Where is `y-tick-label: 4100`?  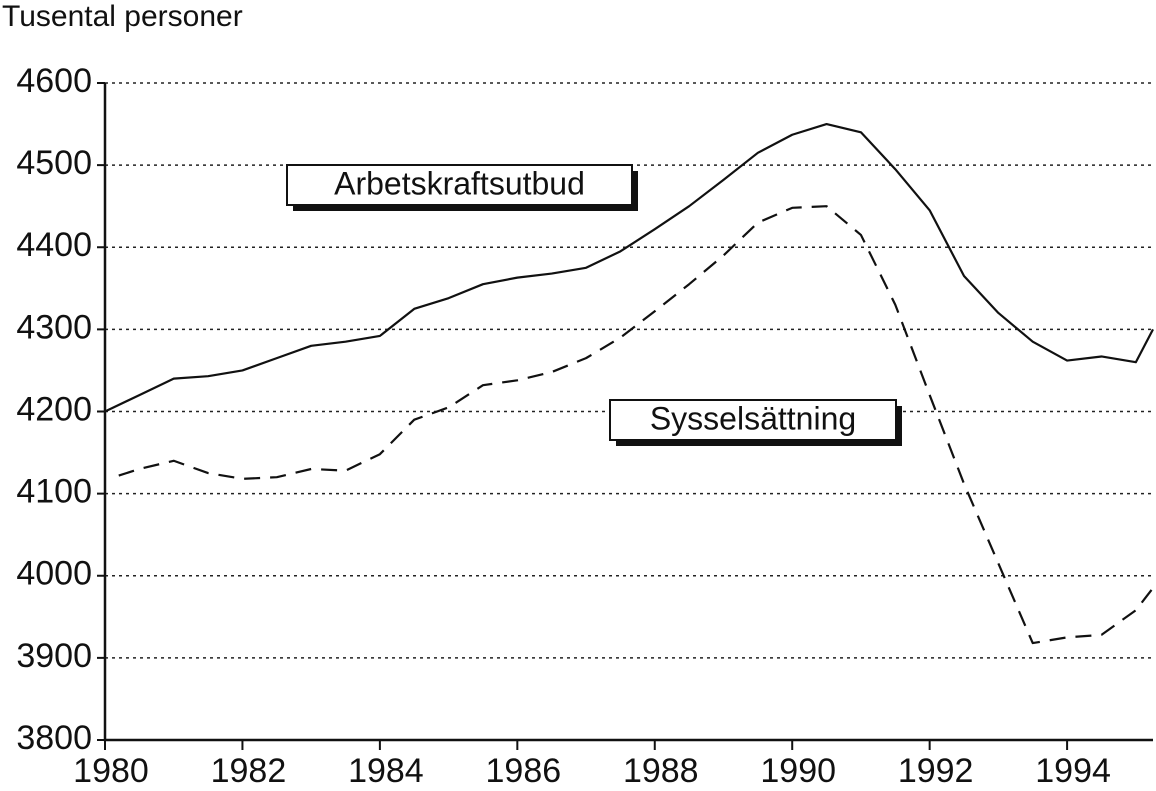 y-tick-label: 4100 is located at coordinates (54, 492).